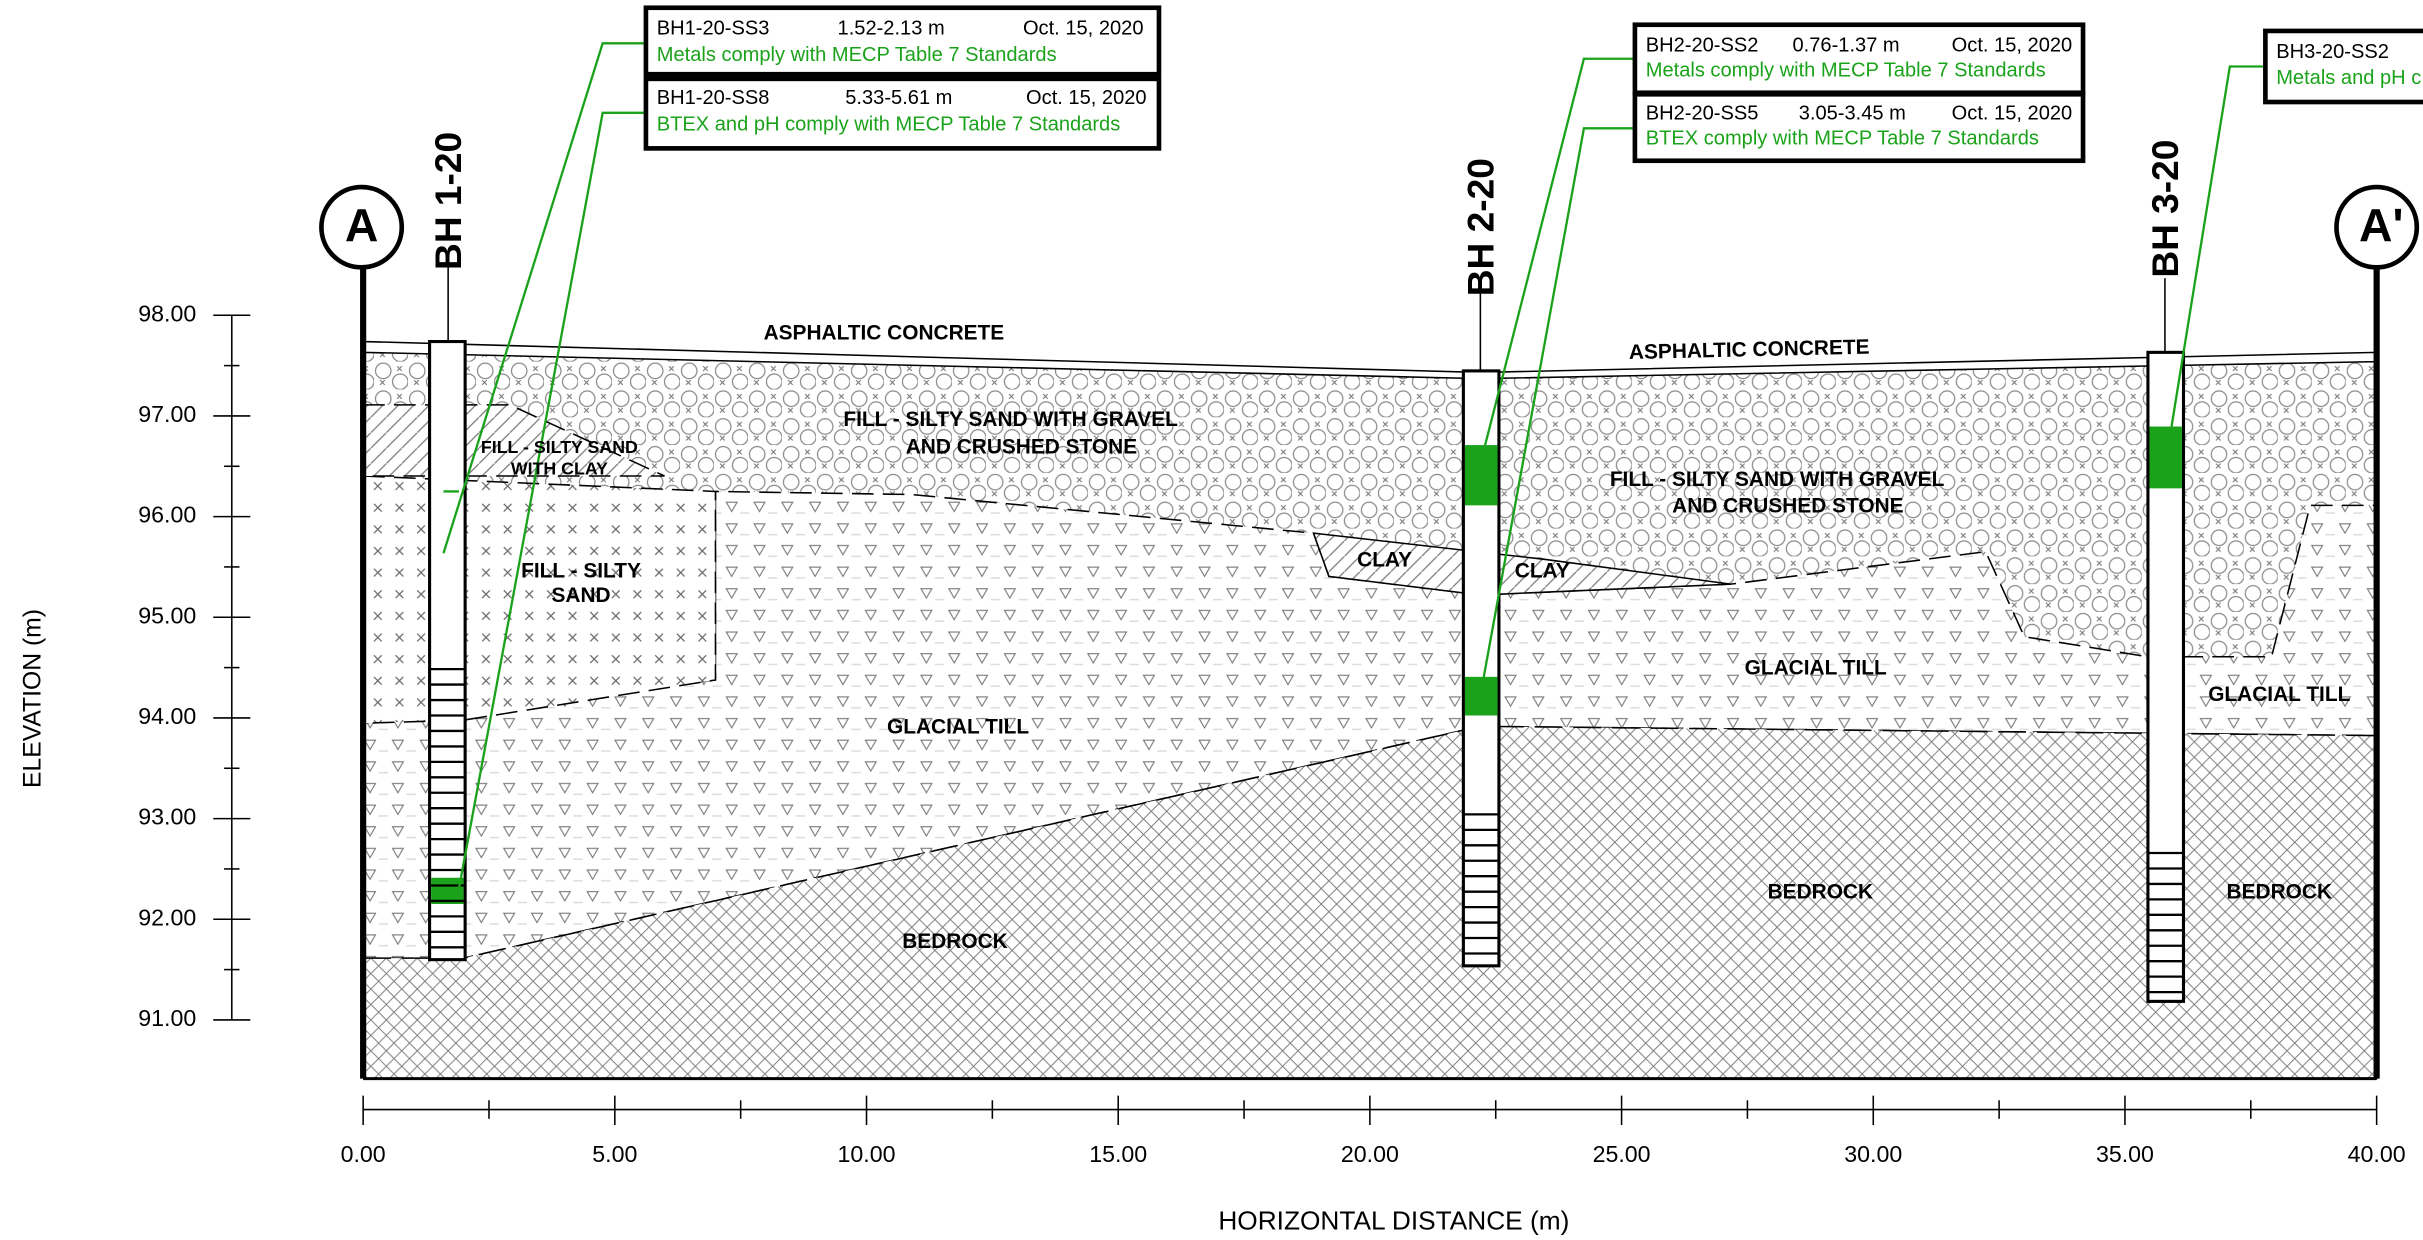 This screenshot has height=1240, width=2423. Describe the element at coordinates (167, 716) in the screenshot. I see `y-tick-label: 94.00` at that location.